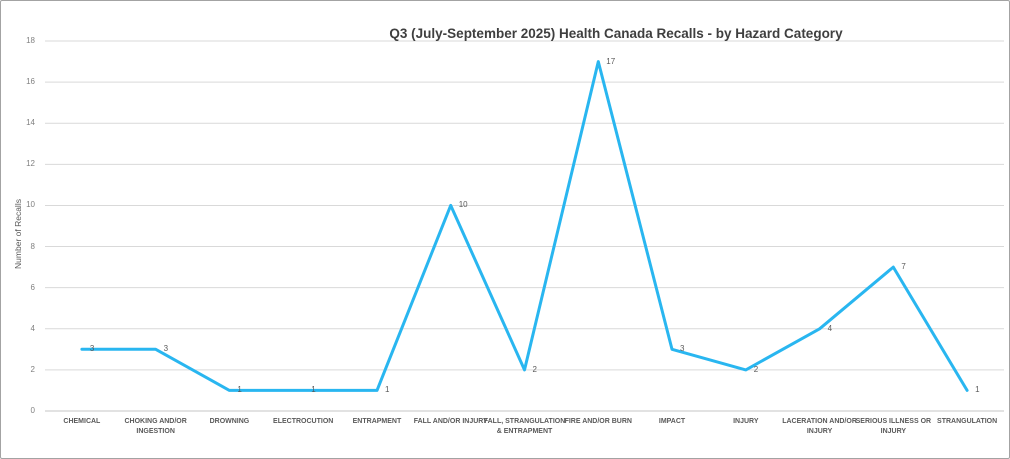 This screenshot has height=459, width=1010. I want to click on y-tick-label: 6, so click(32, 287).